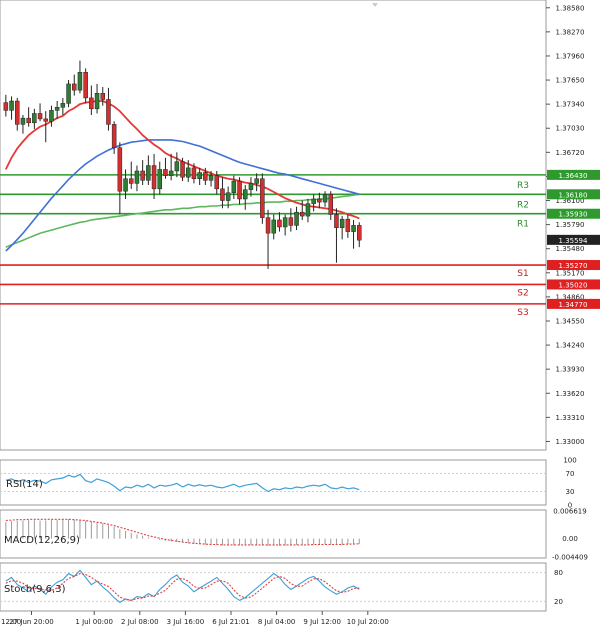 The image size is (600, 633). What do you see at coordinates (375, 5) in the screenshot?
I see `scroll-marker-icon` at bounding box center [375, 5].